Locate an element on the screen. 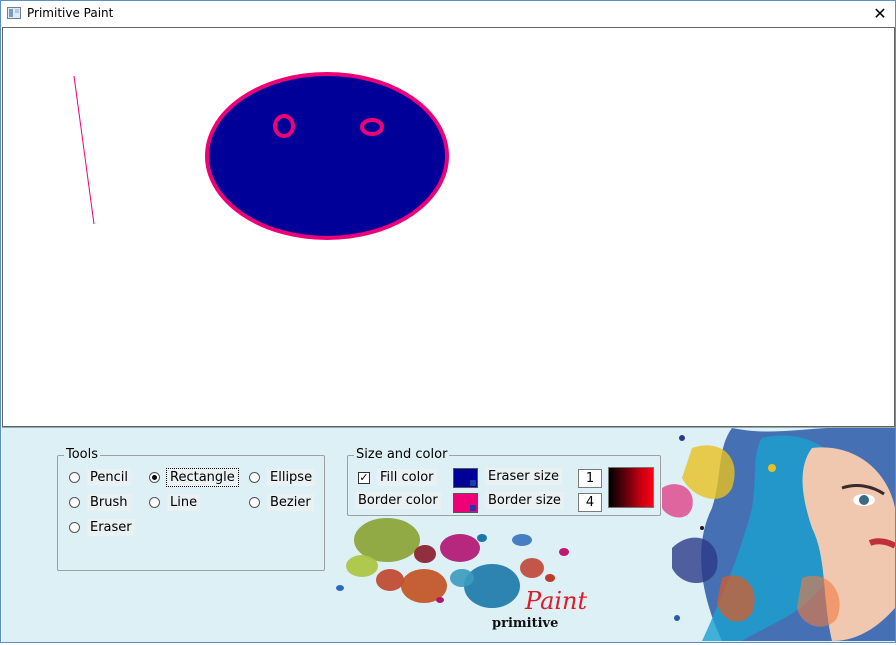 Image resolution: width=896 pixels, height=645 pixels. tool-pencil-radio: Pencil is located at coordinates (100, 477).